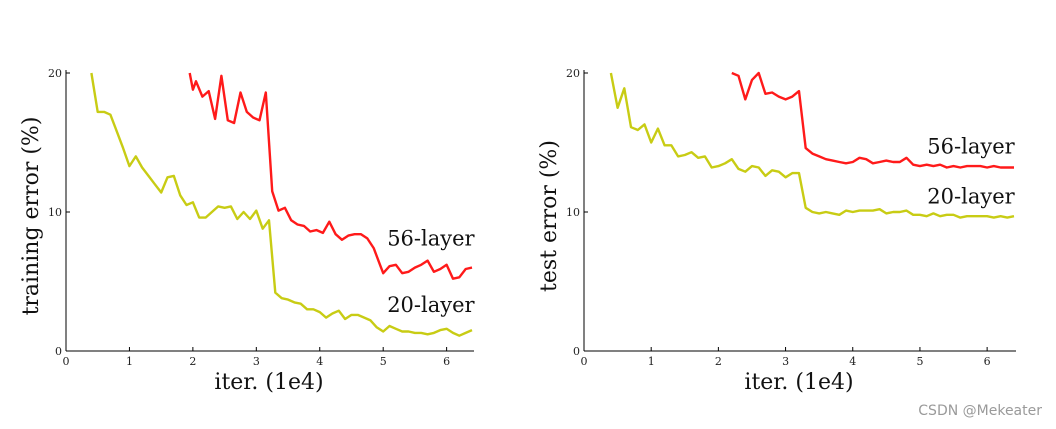 The image size is (1056, 429). What do you see at coordinates (330, 176) in the screenshot?
I see `panel1-series-line-56-layer` at bounding box center [330, 176].